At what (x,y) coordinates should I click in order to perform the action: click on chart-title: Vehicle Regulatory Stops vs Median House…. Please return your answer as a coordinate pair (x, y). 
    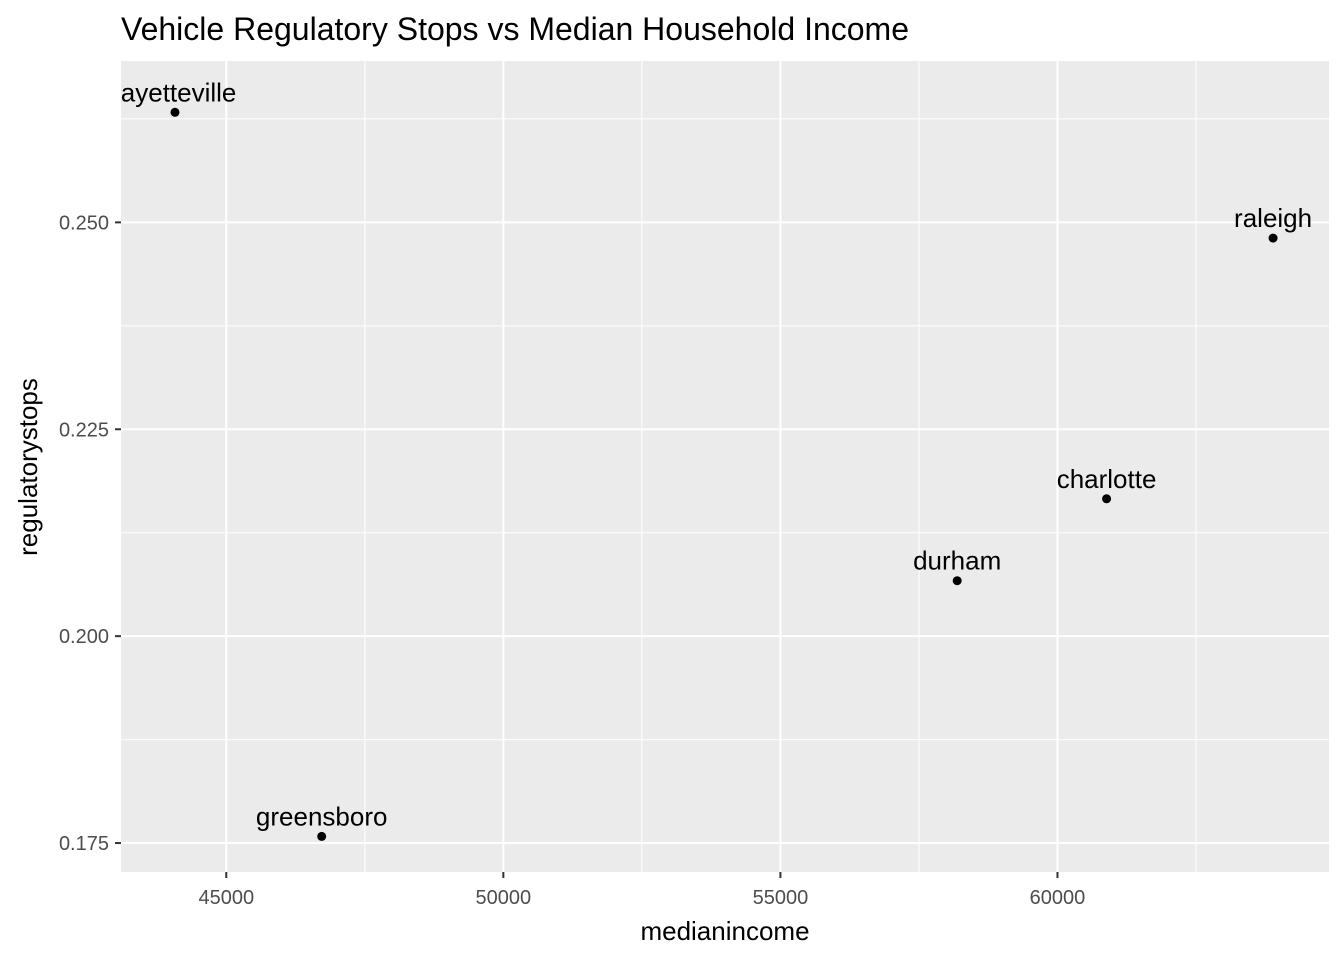
    Looking at the image, I should click on (515, 29).